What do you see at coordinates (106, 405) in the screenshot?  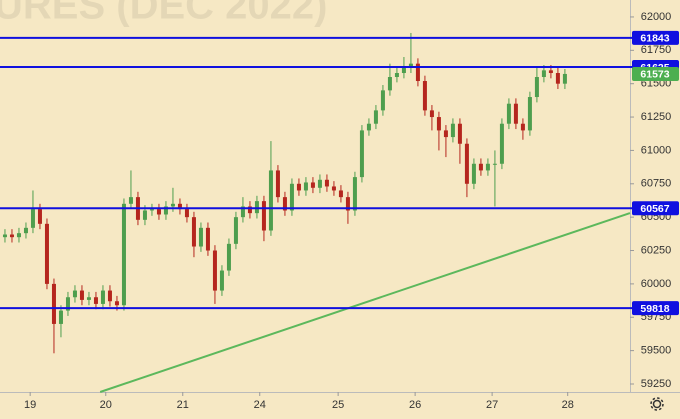 I see `x-tick-label: 20` at bounding box center [106, 405].